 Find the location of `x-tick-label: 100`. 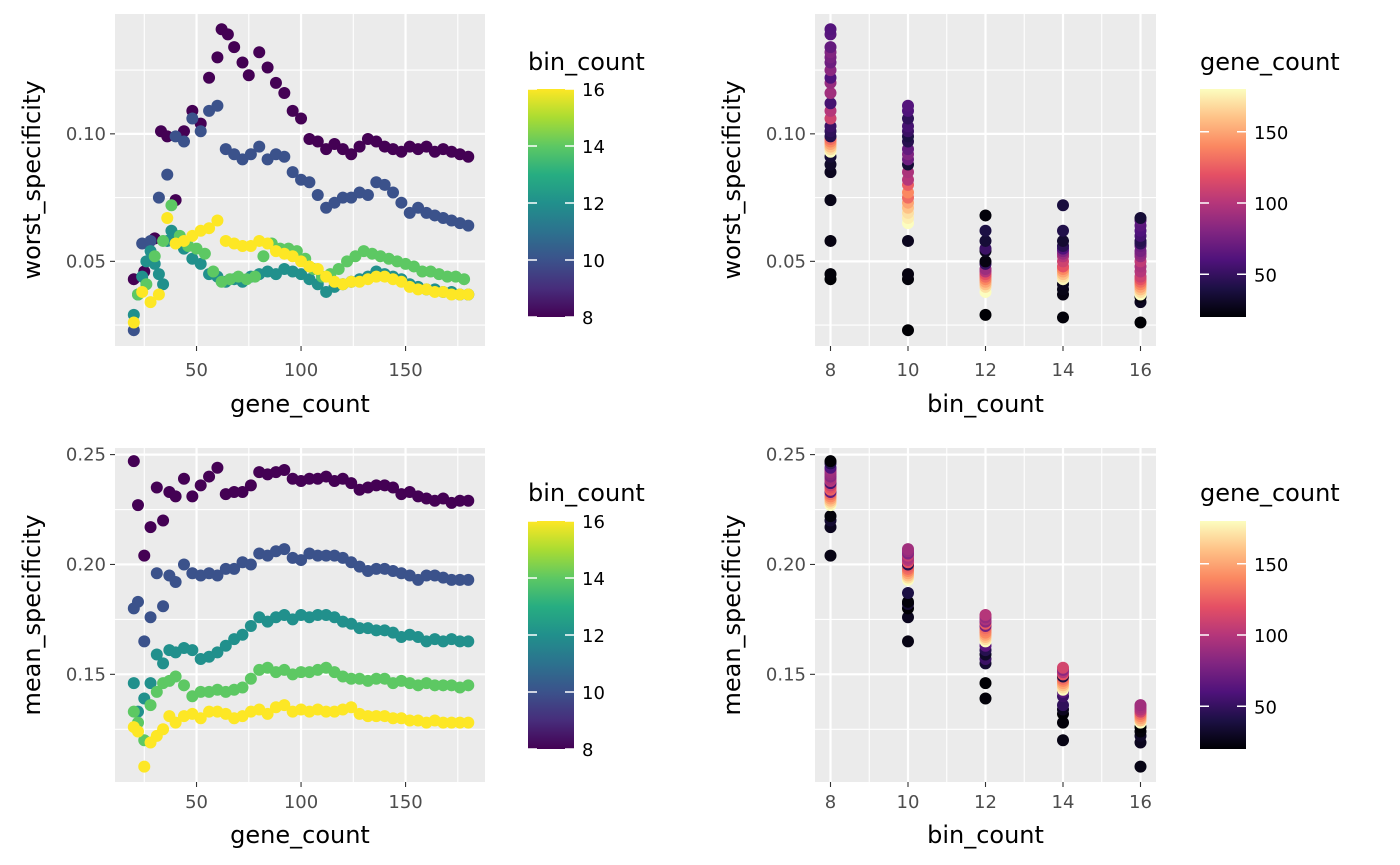

x-tick-label: 100 is located at coordinates (301, 370).